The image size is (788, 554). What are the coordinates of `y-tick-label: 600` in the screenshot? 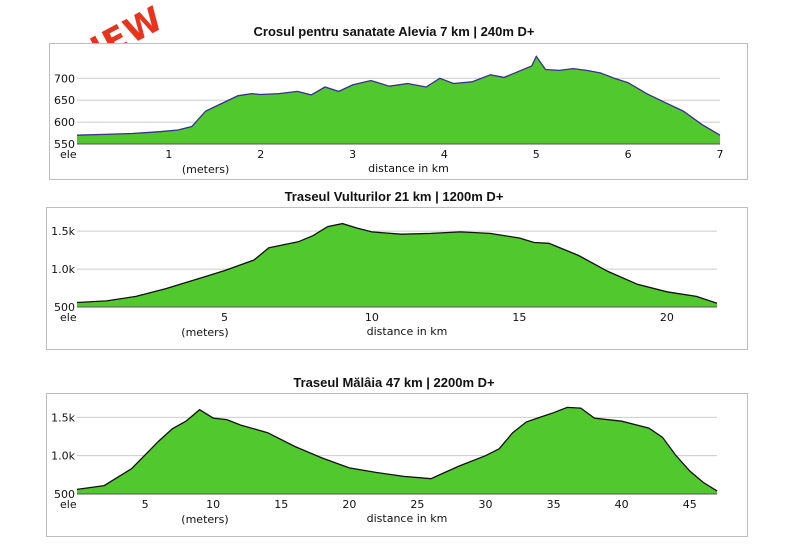 It's located at (64, 122).